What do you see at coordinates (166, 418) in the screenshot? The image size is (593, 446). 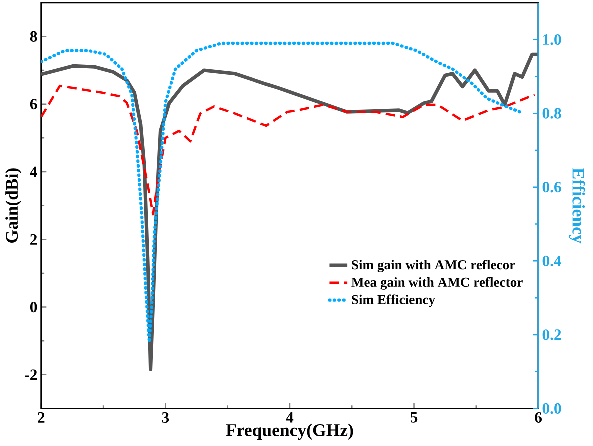 I see `x-tick-label: 3` at bounding box center [166, 418].